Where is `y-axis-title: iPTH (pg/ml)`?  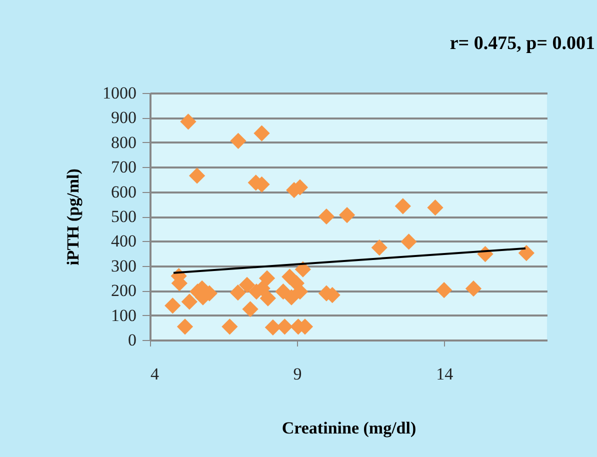 y-axis-title: iPTH (pg/ml) is located at coordinates (73, 217).